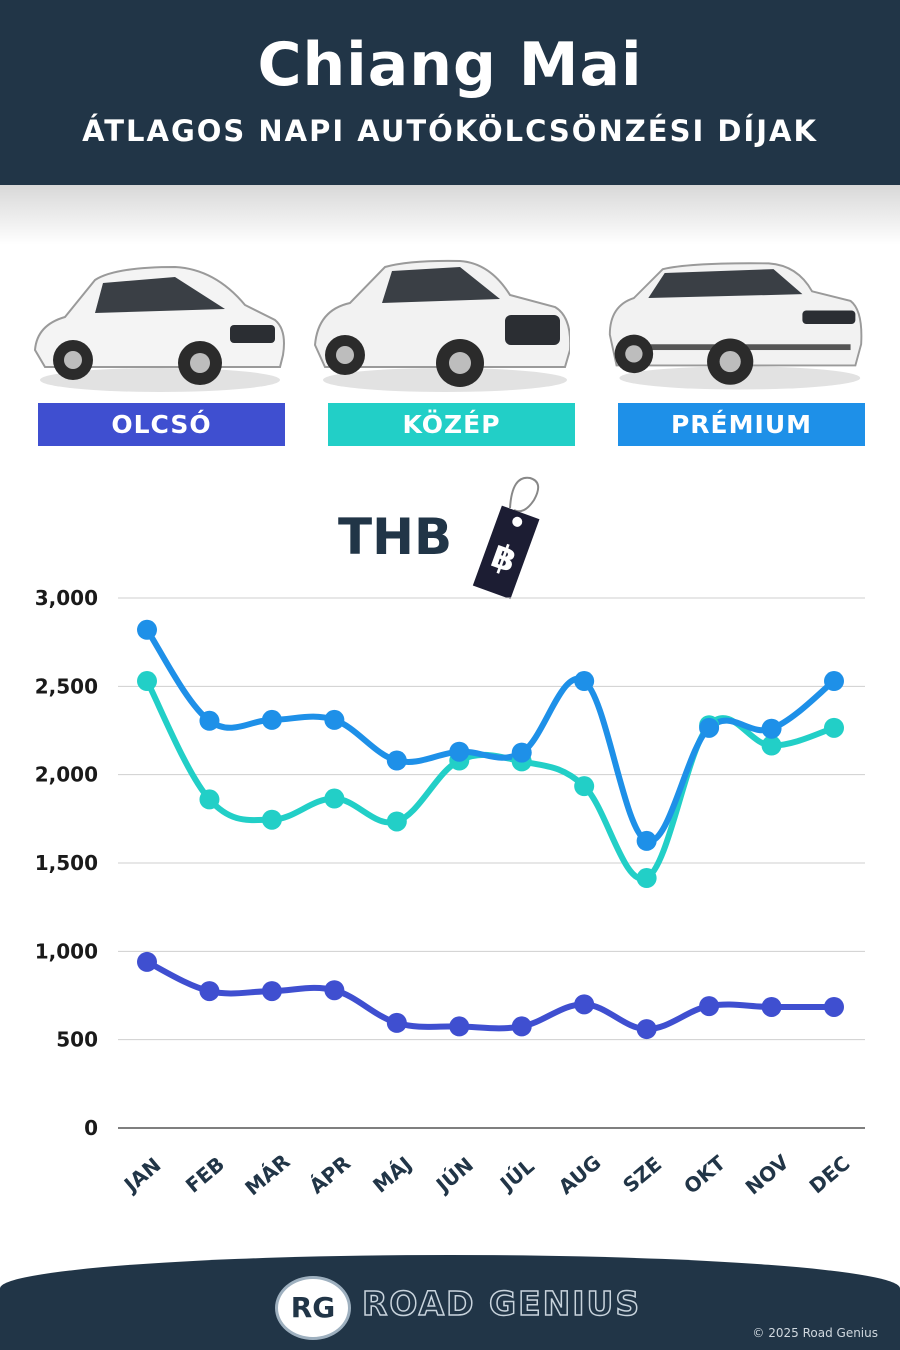 This screenshot has width=900, height=1350. What do you see at coordinates (66, 951) in the screenshot?
I see `y-tick-label: 1,000` at bounding box center [66, 951].